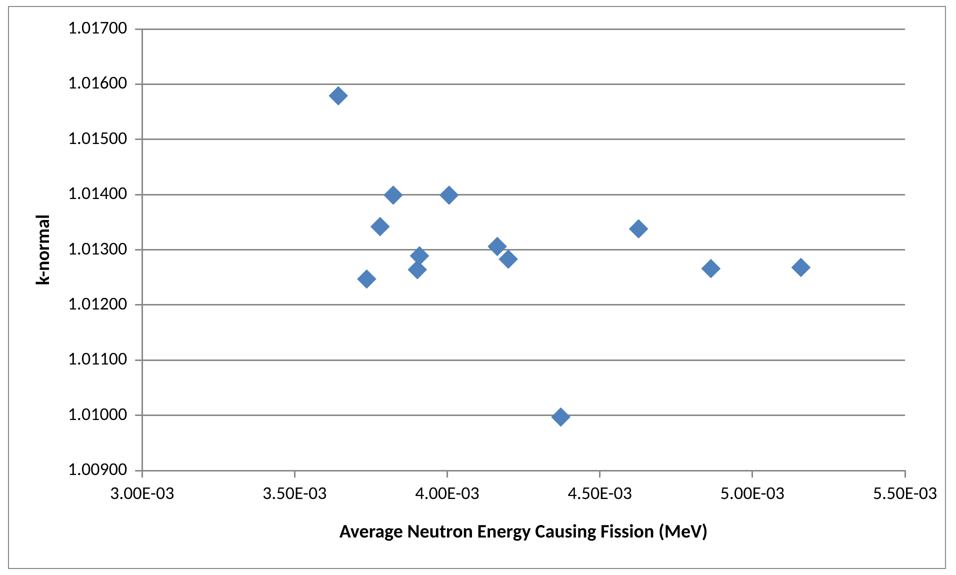 This screenshot has width=956, height=575. Describe the element at coordinates (142, 493) in the screenshot. I see `x-tick-label: 3.00E-03` at that location.